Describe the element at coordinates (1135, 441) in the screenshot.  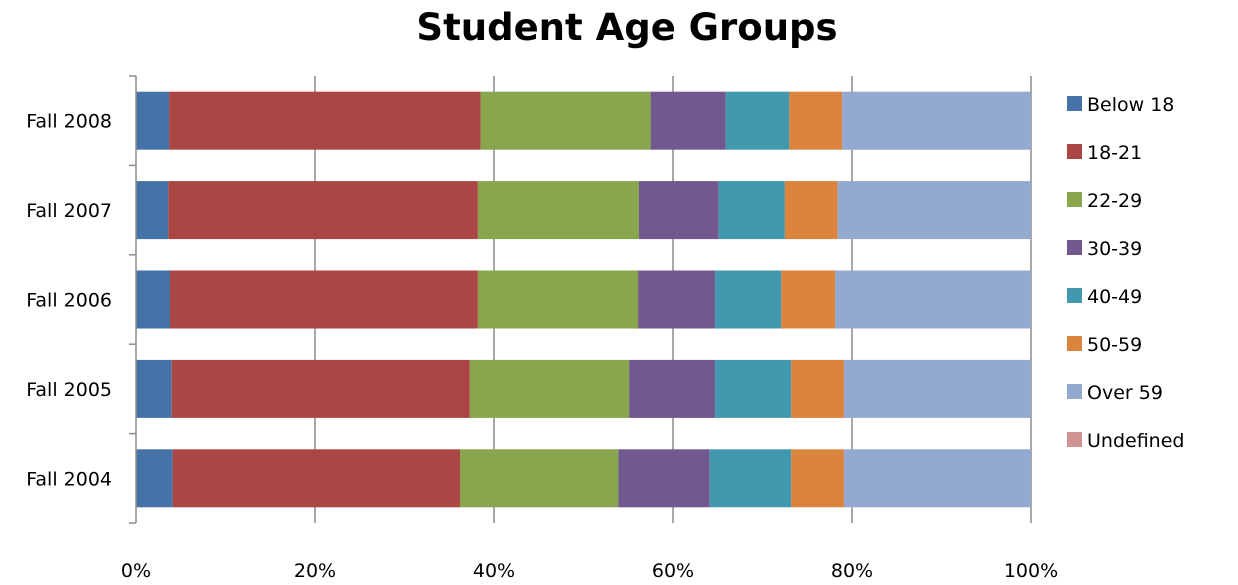
I see `legend-label: Undefined` at that location.